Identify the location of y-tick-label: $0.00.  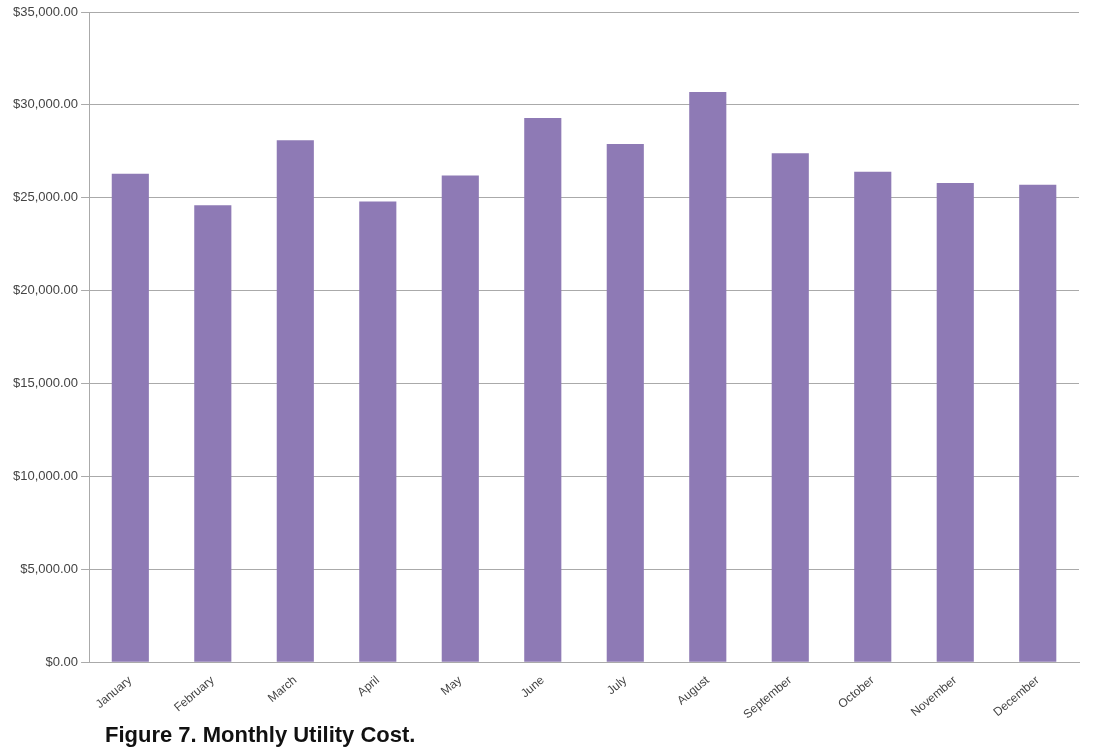
(62, 661).